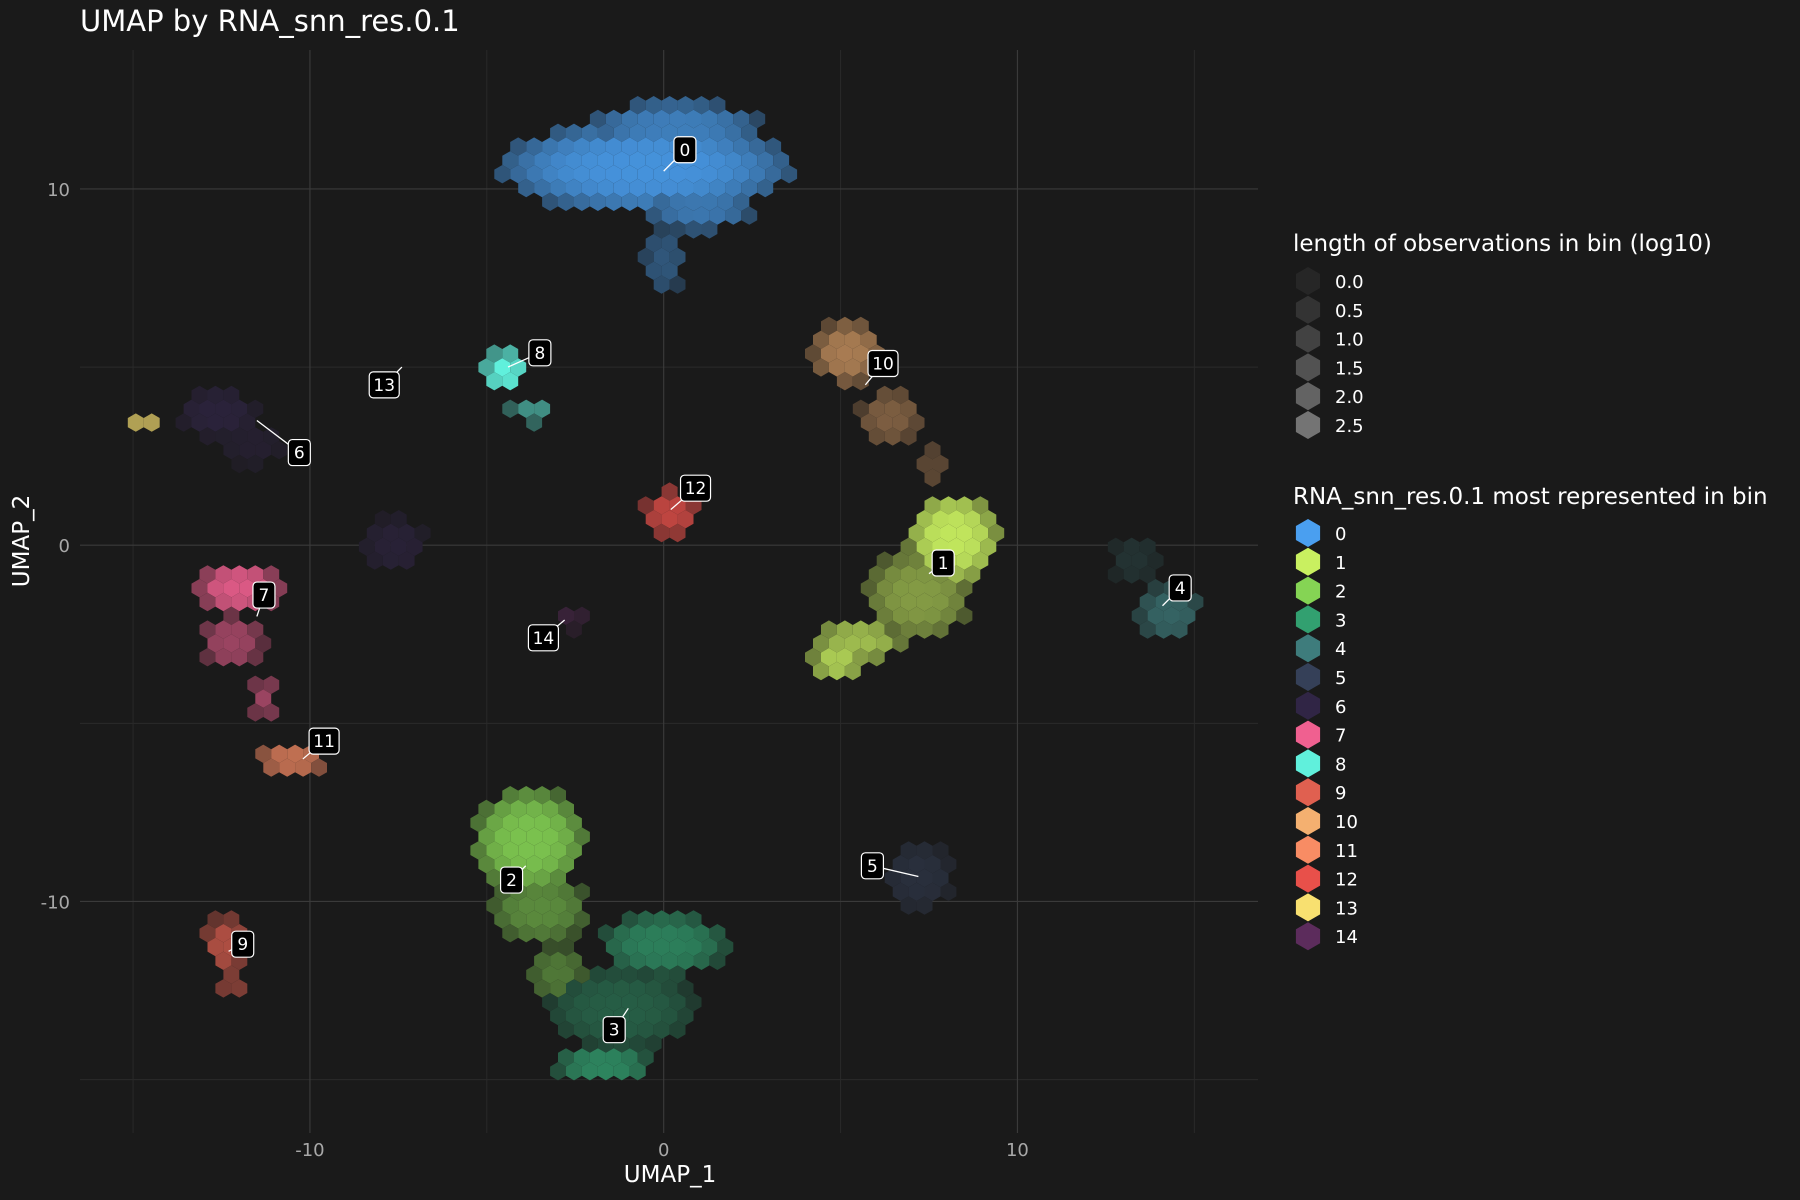  I want to click on cluster-legend-label: 2, so click(1340, 592).